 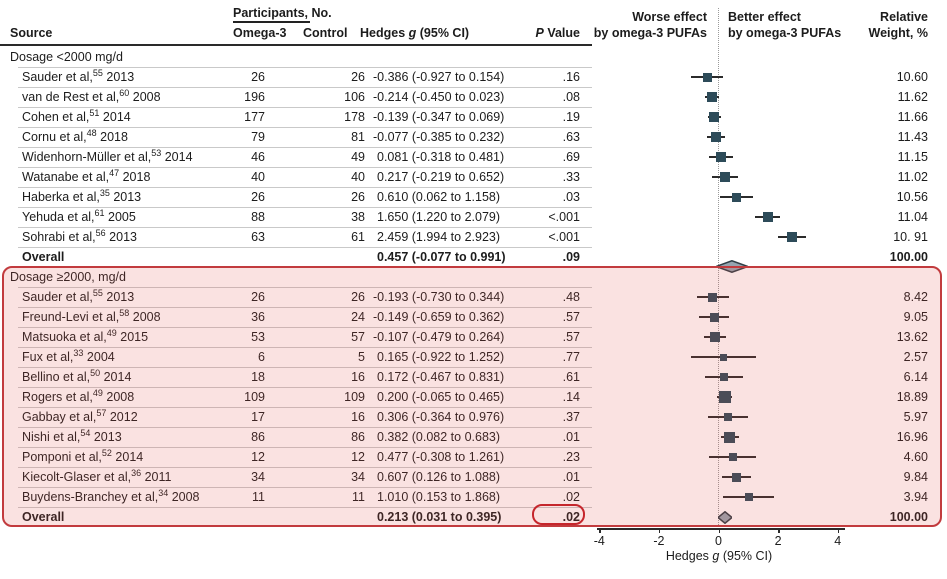 I want to click on source-cell: Freund-Levi et al,58 2008, so click(x=91, y=315).